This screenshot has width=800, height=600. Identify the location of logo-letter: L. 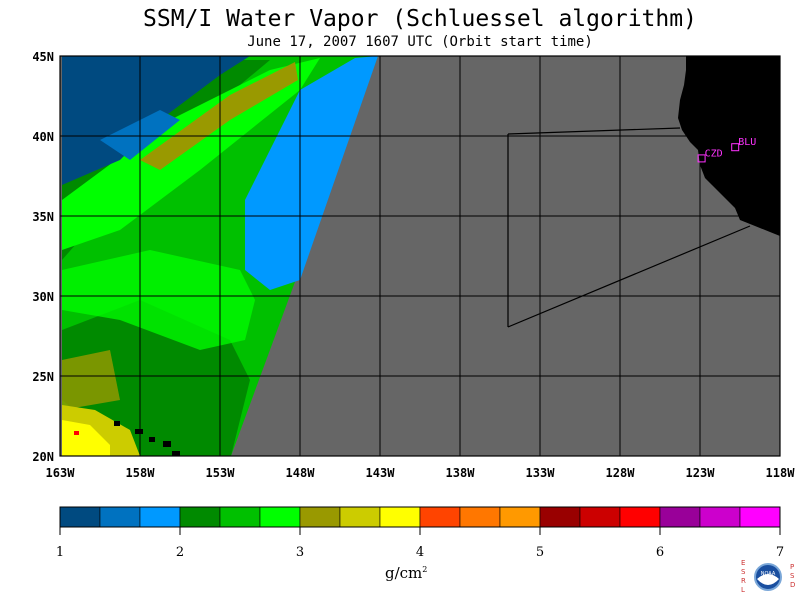
(743, 590).